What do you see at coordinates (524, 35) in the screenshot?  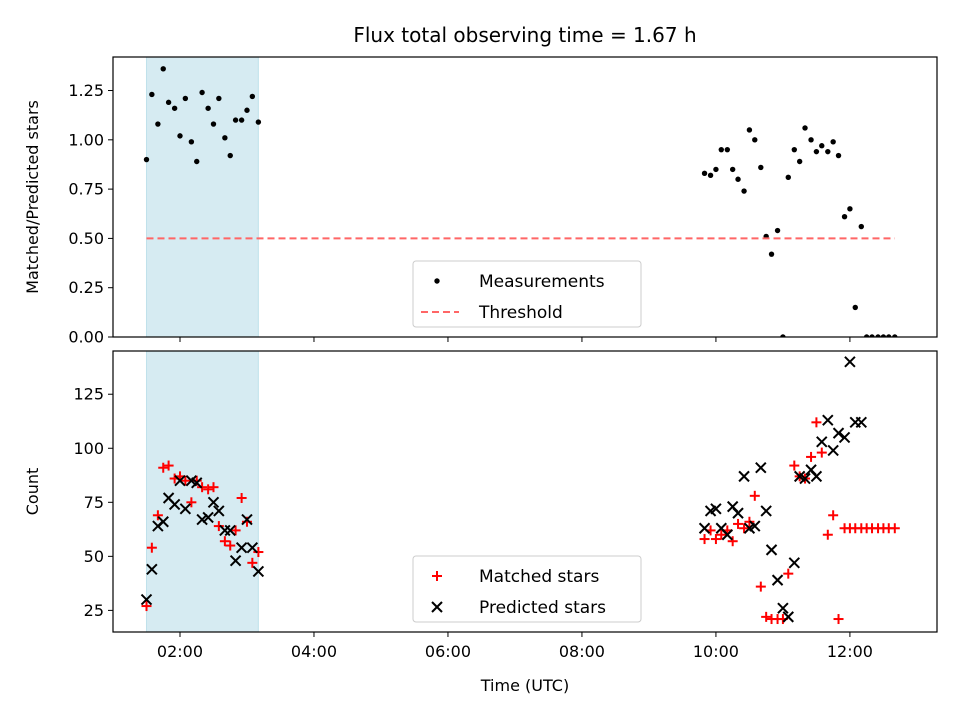 I see `chart-title: Flux total observing time = 1.67 h` at bounding box center [524, 35].